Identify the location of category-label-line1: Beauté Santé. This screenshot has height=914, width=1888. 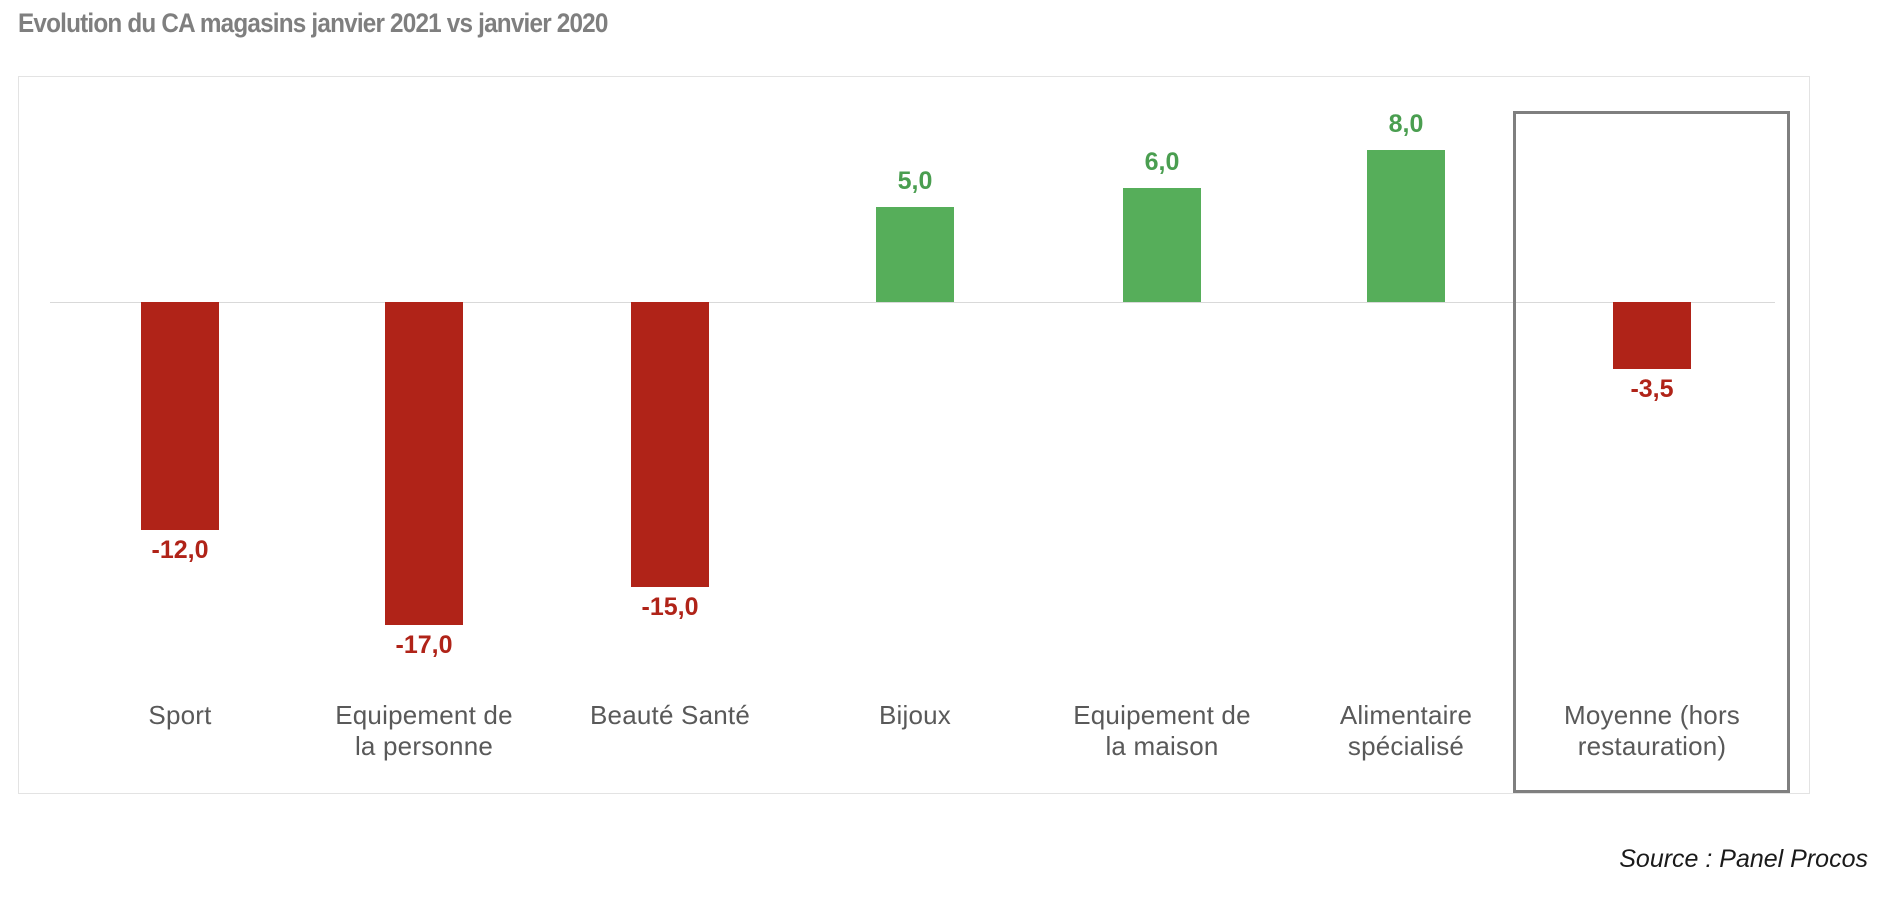
(670, 715).